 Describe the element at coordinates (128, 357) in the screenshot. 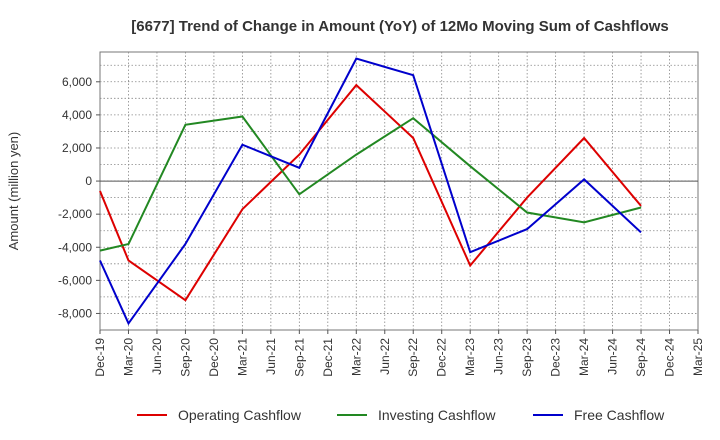

I see `x-tick-label: Mar-20` at that location.